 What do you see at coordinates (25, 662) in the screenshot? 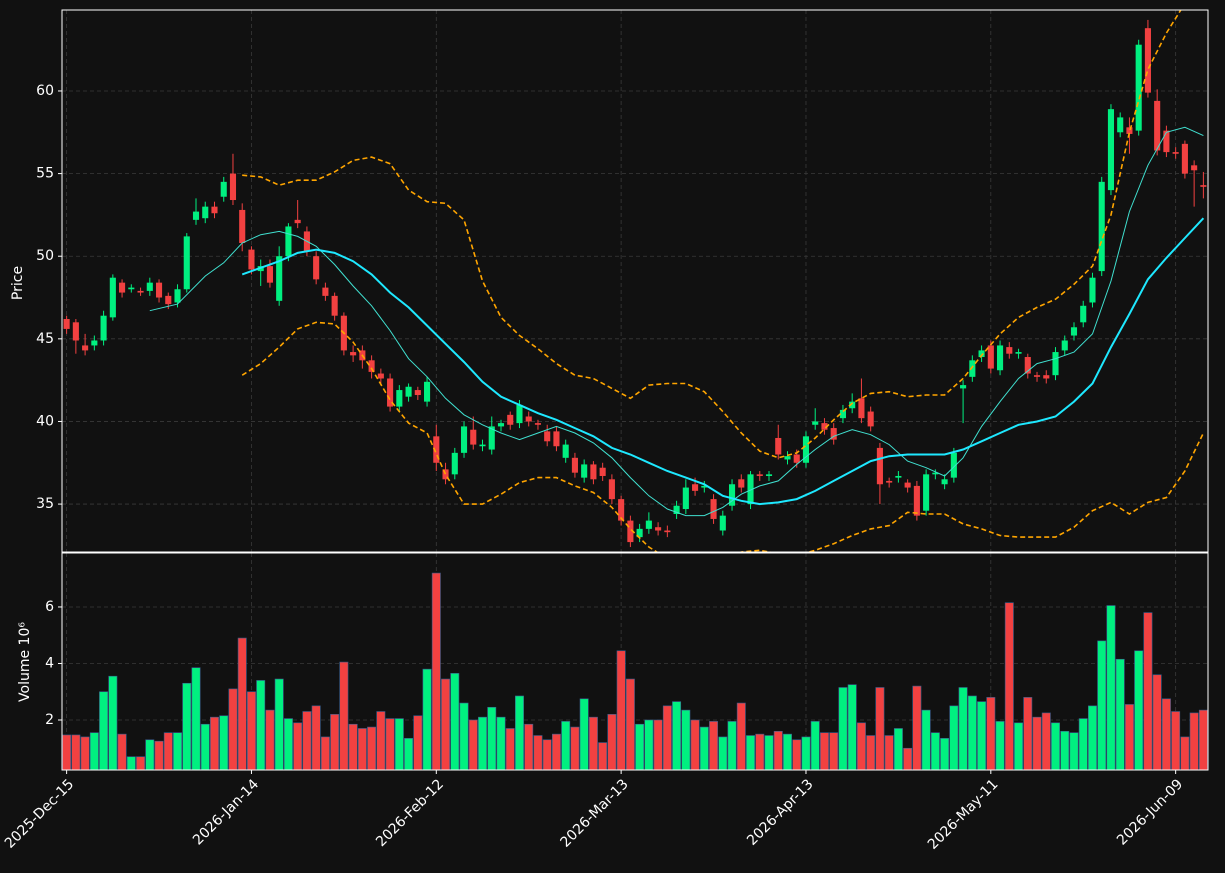
I see `volume-axis-label: Volume 10⁶` at bounding box center [25, 662].